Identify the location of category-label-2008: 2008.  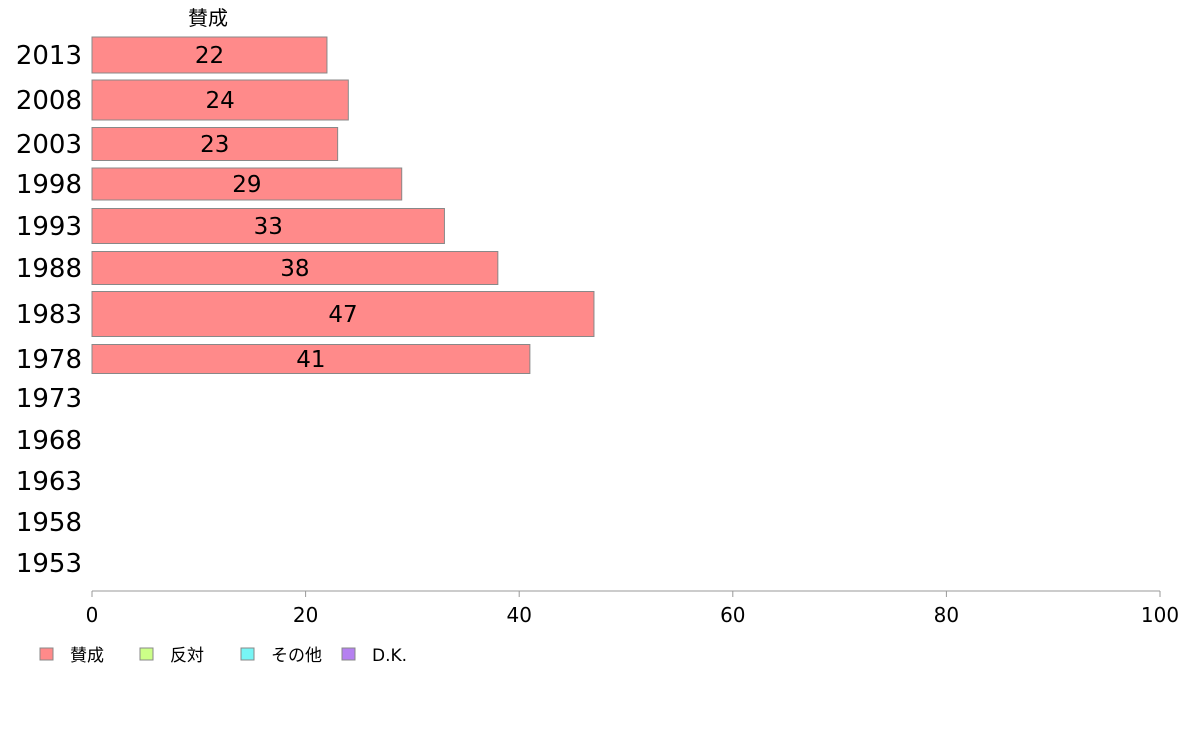
(49, 101).